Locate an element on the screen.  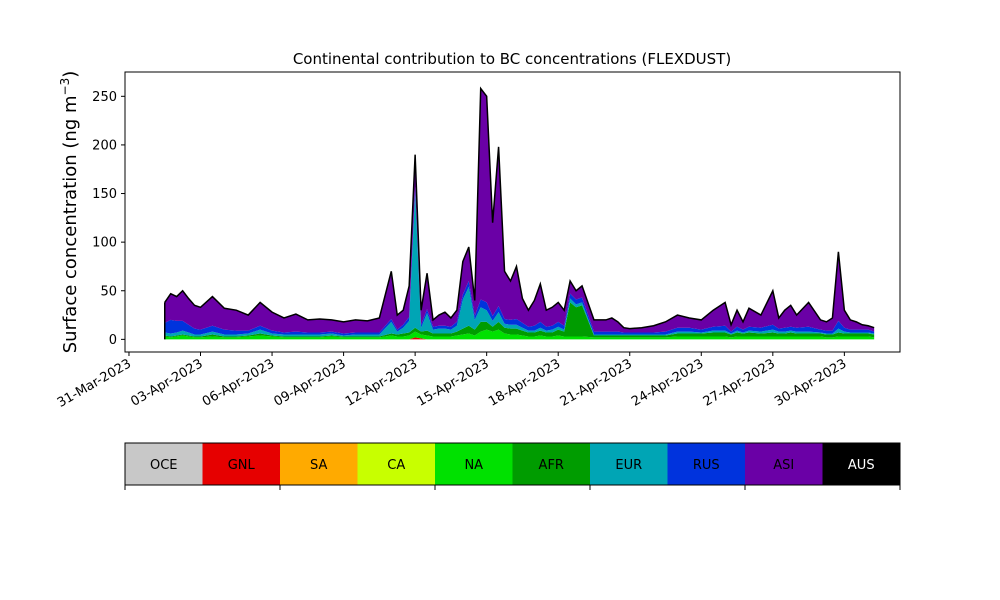
x-tick-label: 03-Apr-2023 is located at coordinates (166, 382).